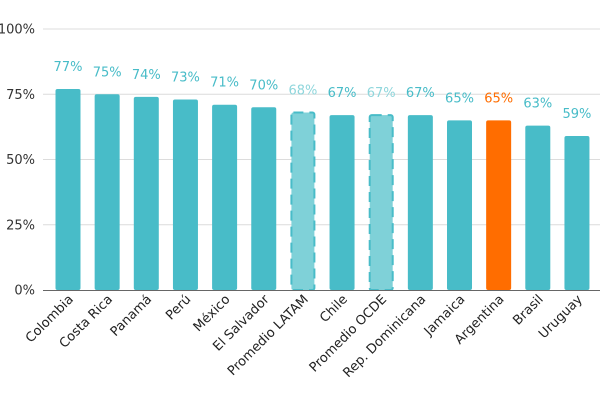 The width and height of the screenshot is (600, 400). Describe the element at coordinates (17, 30) in the screenshot. I see `y-tick-label: 100%` at that location.